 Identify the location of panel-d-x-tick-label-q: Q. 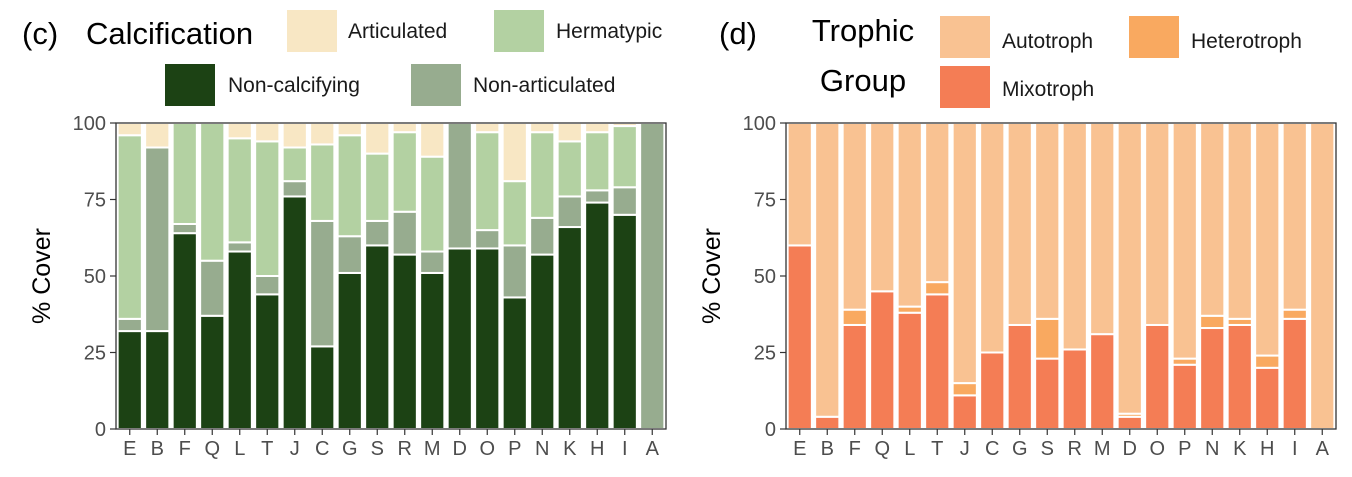
(882, 449).